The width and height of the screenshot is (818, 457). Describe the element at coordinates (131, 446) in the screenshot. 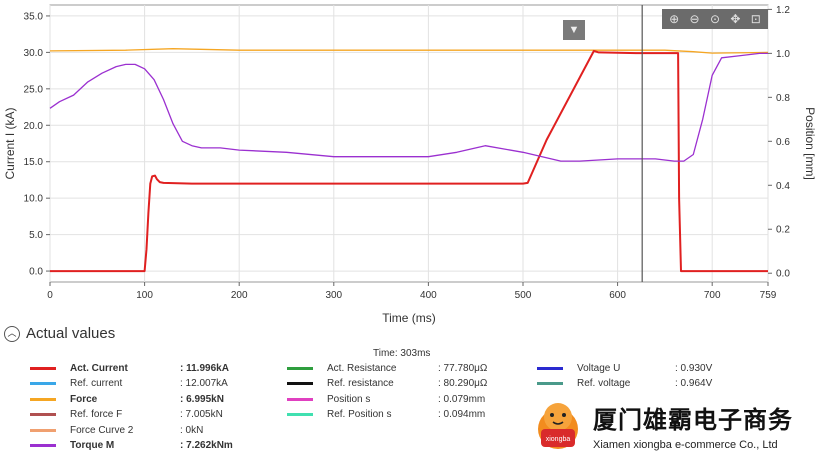

I see `value-row: Torque M : 7.262kNm` at that location.